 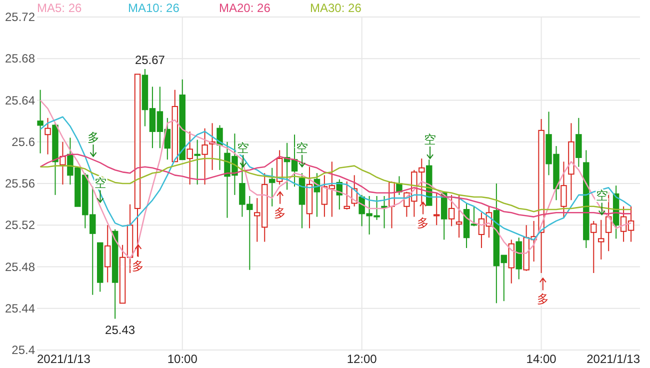 I want to click on y-tick-label: 25.6, so click(x=24, y=141).